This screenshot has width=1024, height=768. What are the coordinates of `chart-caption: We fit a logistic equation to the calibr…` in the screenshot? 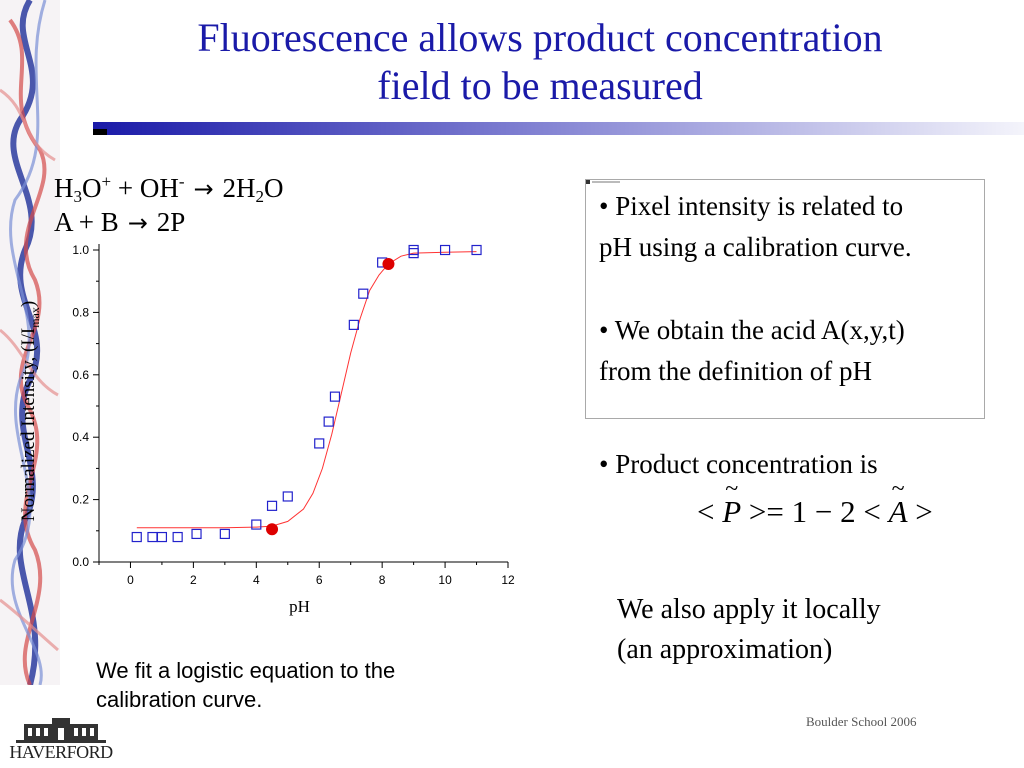 It's located at (246, 685).